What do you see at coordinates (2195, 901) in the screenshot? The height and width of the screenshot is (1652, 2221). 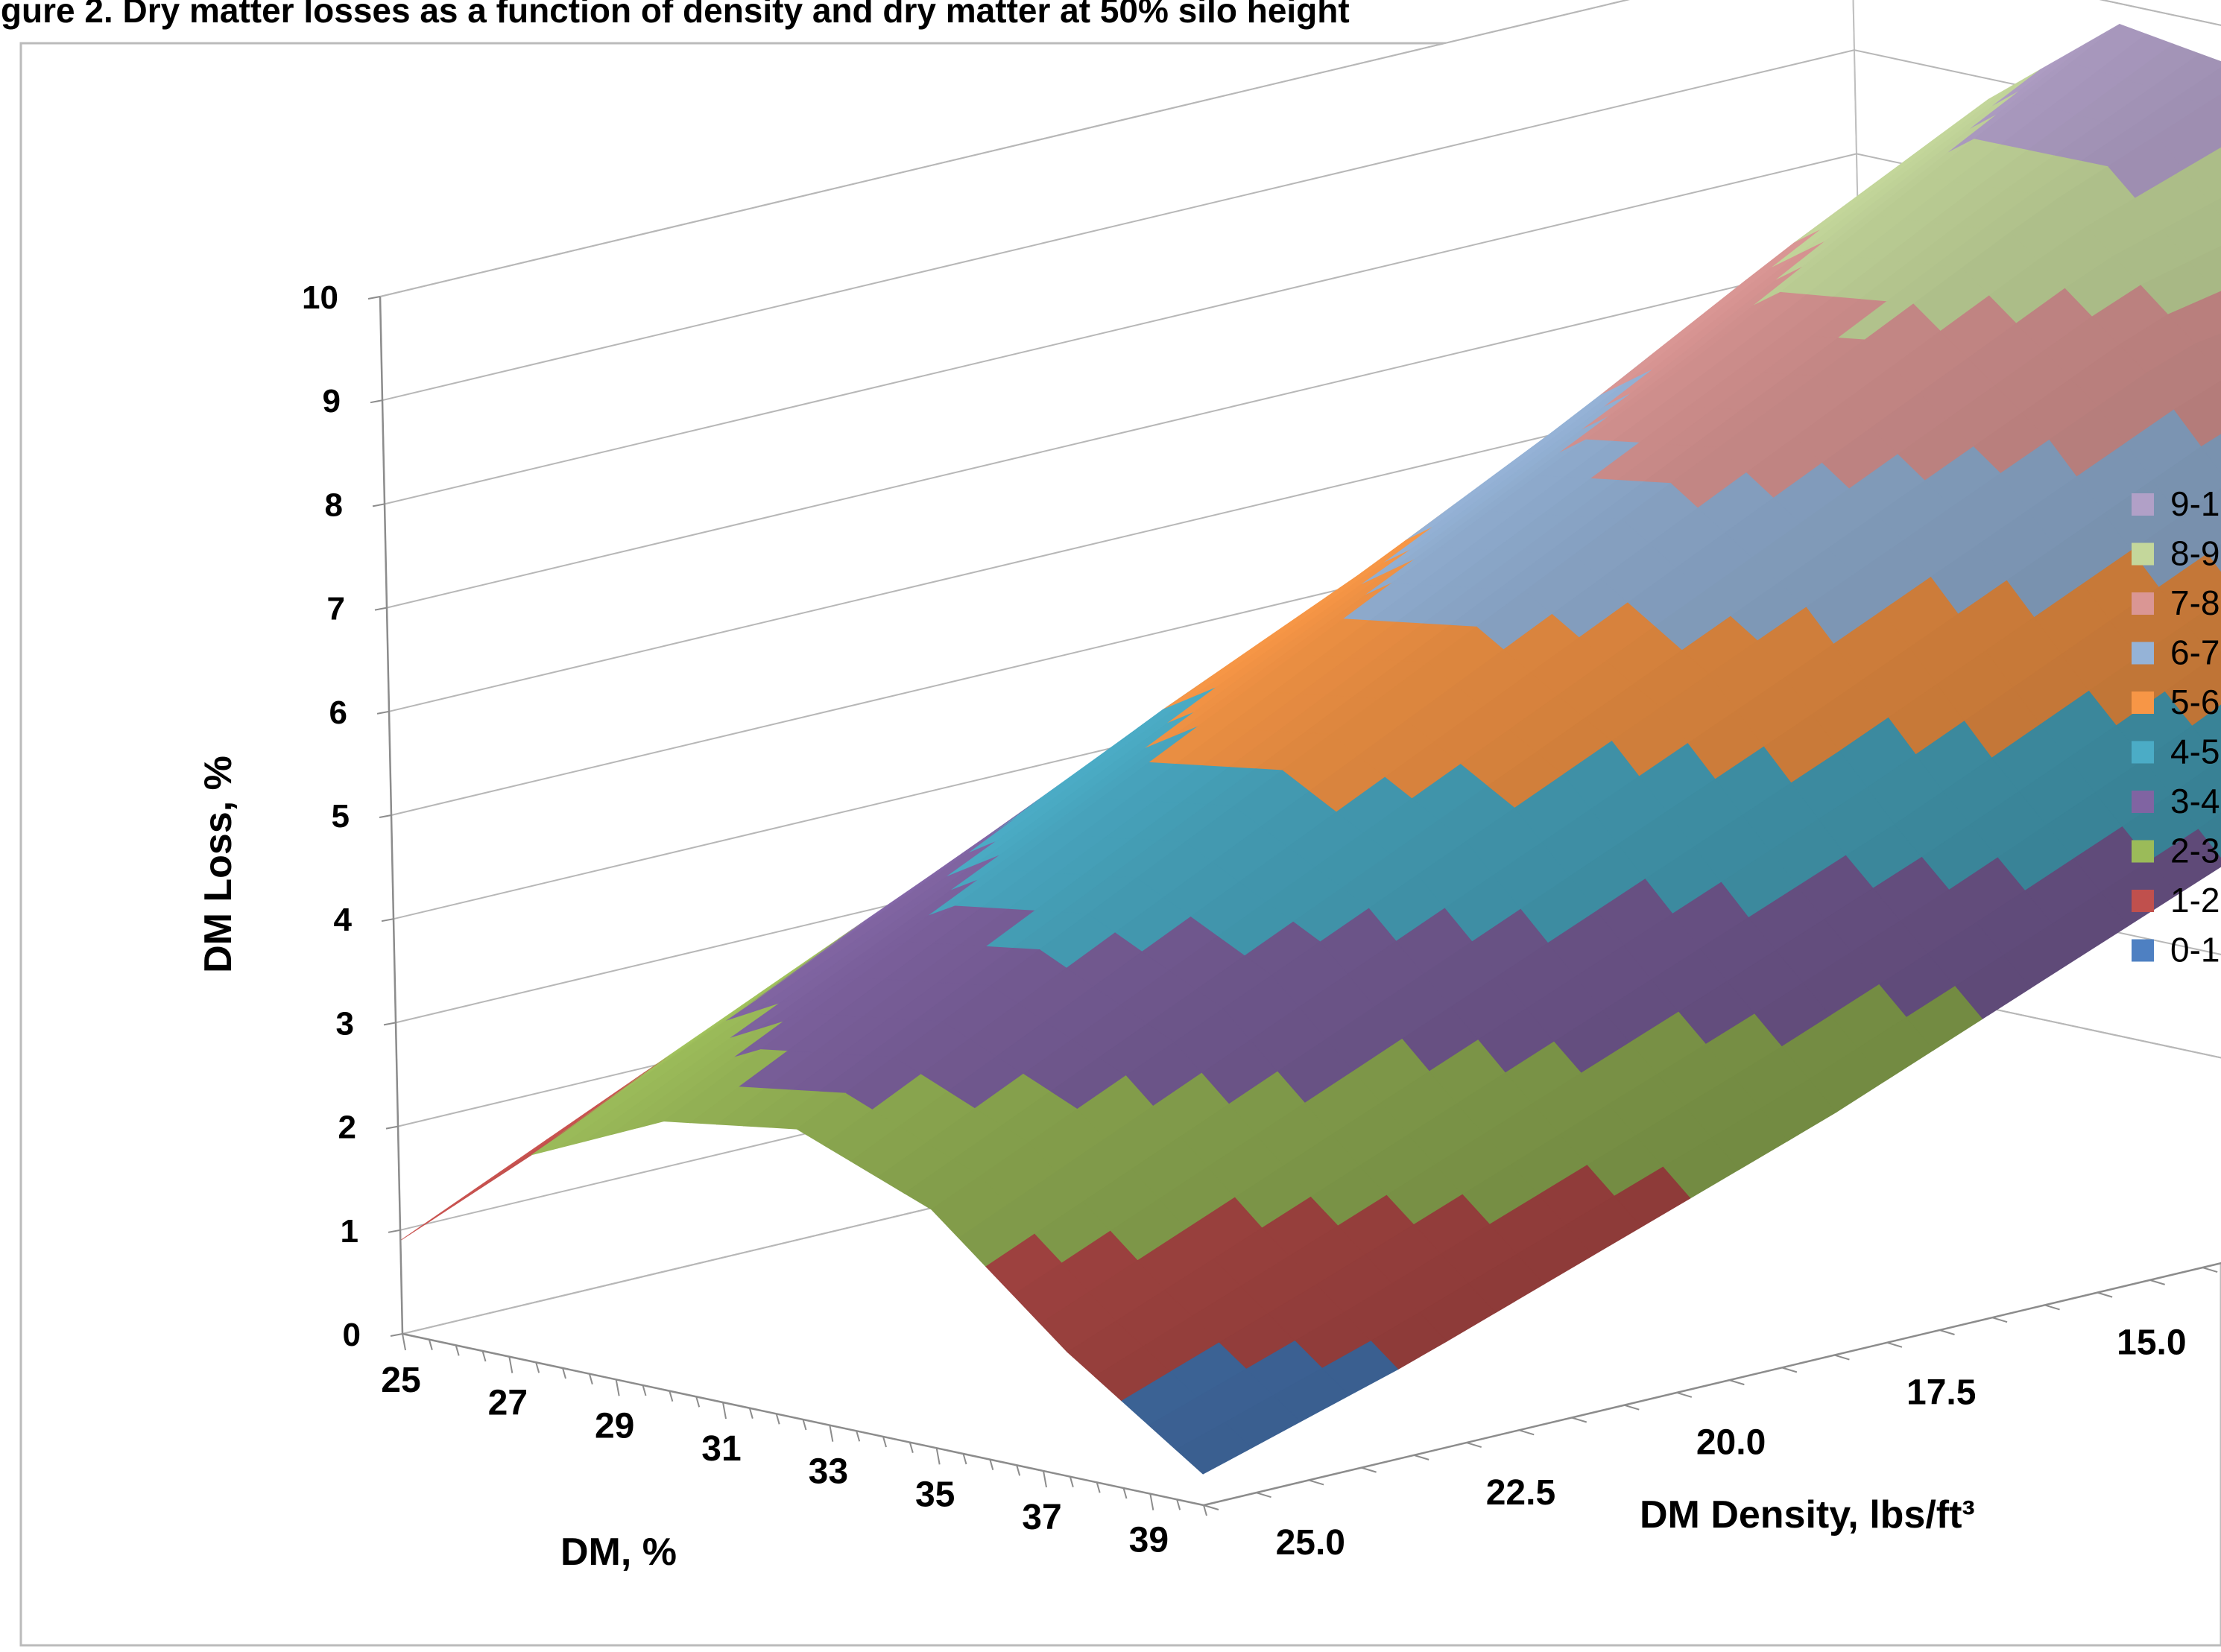 I see `legend-label: 1-2` at bounding box center [2195, 901].